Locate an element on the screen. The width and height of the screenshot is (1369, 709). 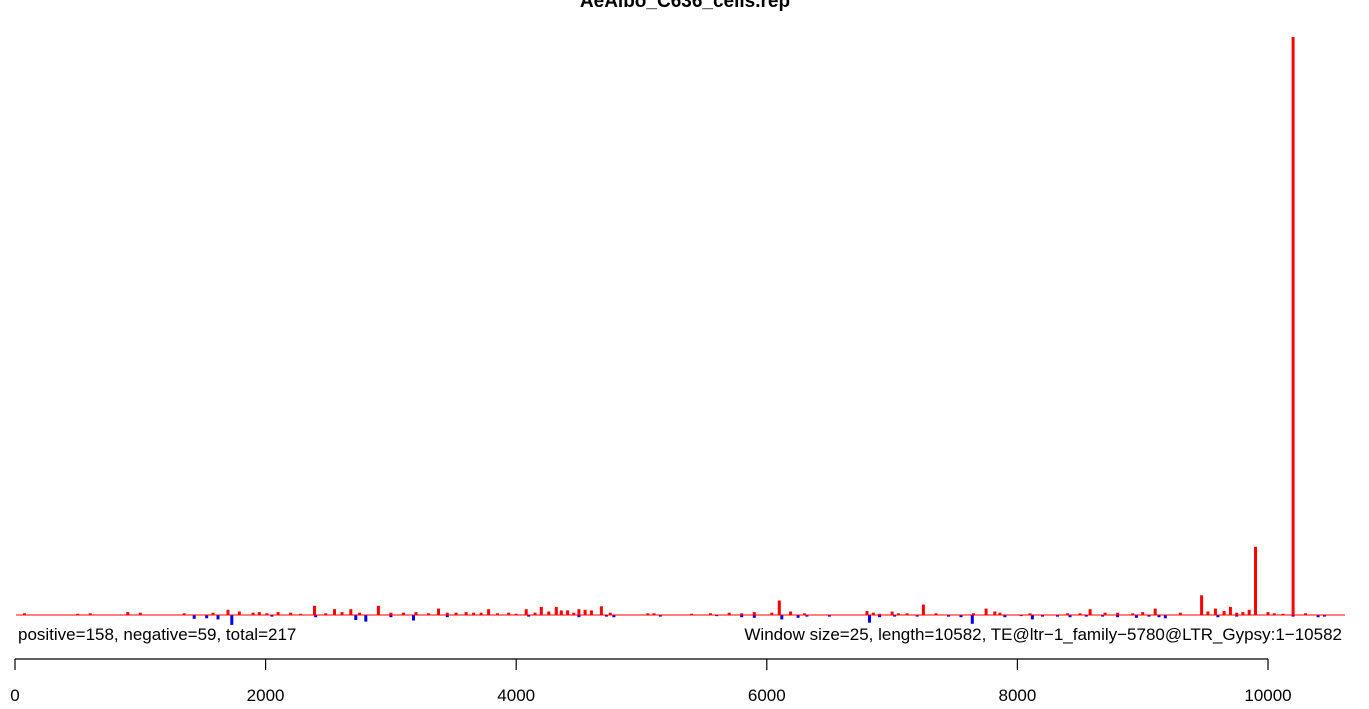
x-axis: 0 2000 4000 6000 8000 10000 is located at coordinates (651, 681).